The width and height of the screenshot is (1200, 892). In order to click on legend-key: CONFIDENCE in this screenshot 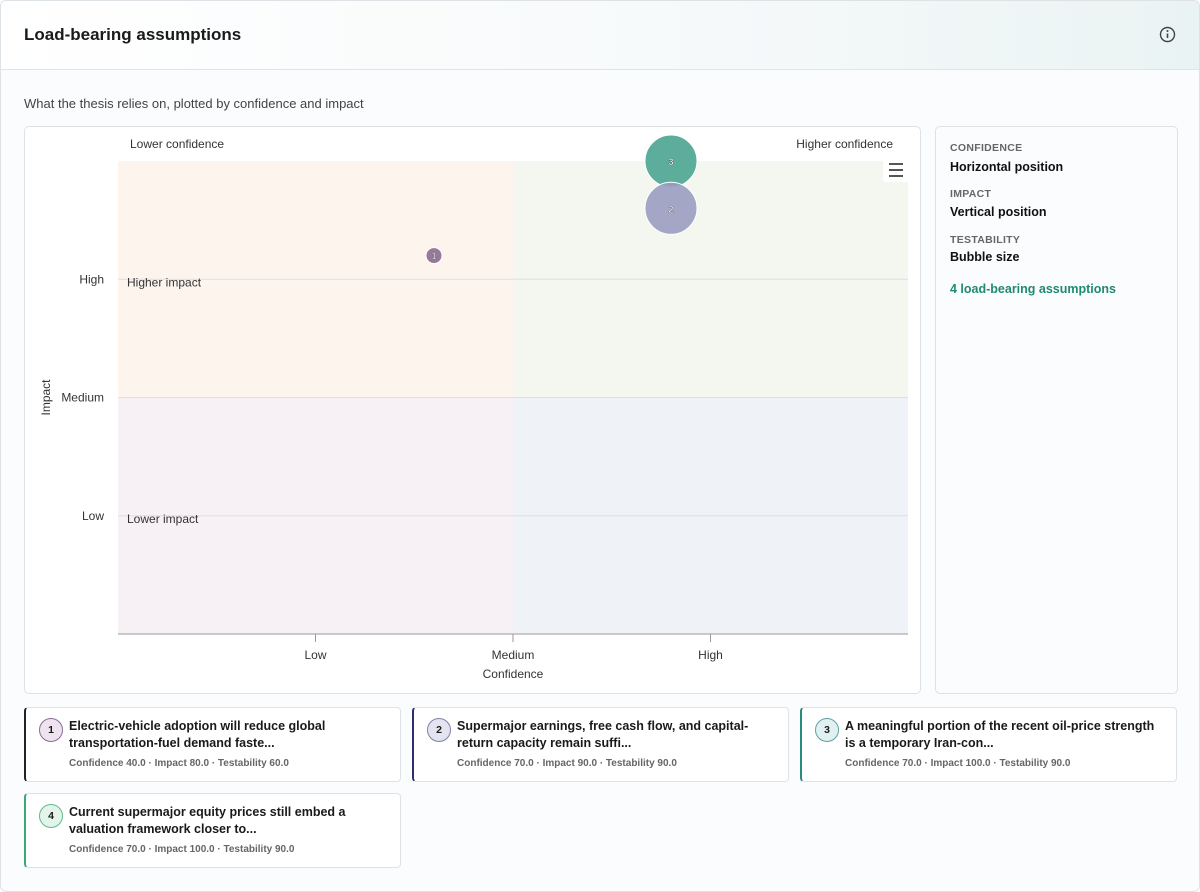, I will do `click(986, 148)`.